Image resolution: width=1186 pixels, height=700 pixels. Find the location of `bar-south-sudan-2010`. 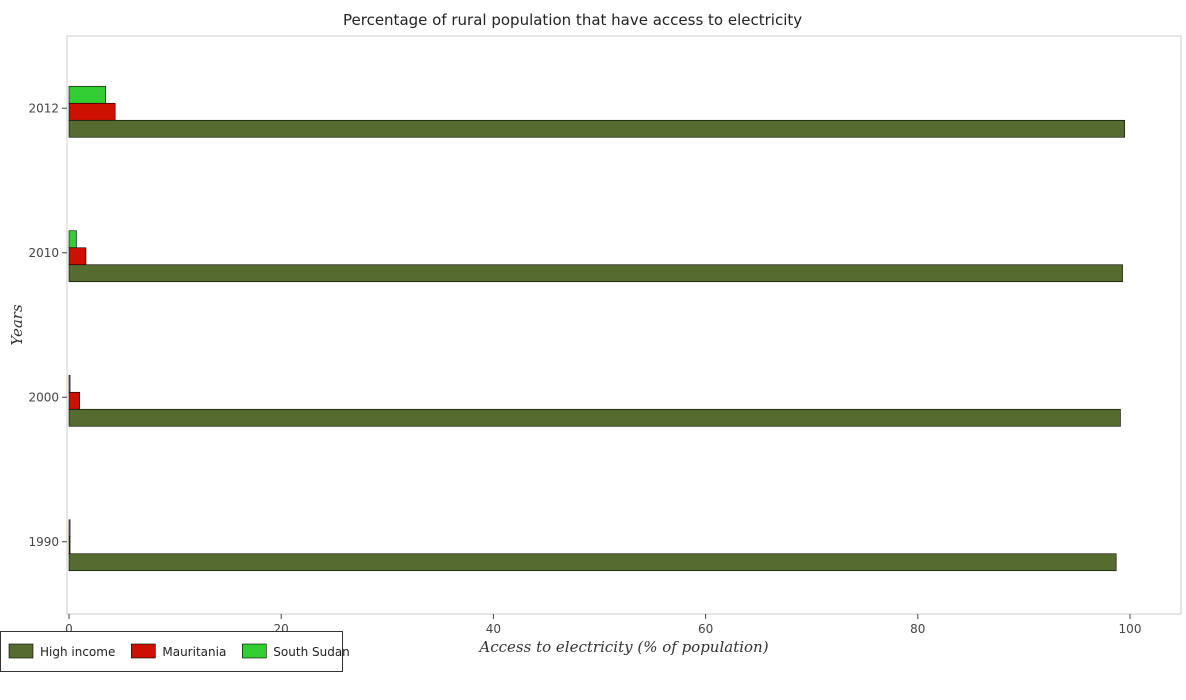

bar-south-sudan-2010 is located at coordinates (72, 239).